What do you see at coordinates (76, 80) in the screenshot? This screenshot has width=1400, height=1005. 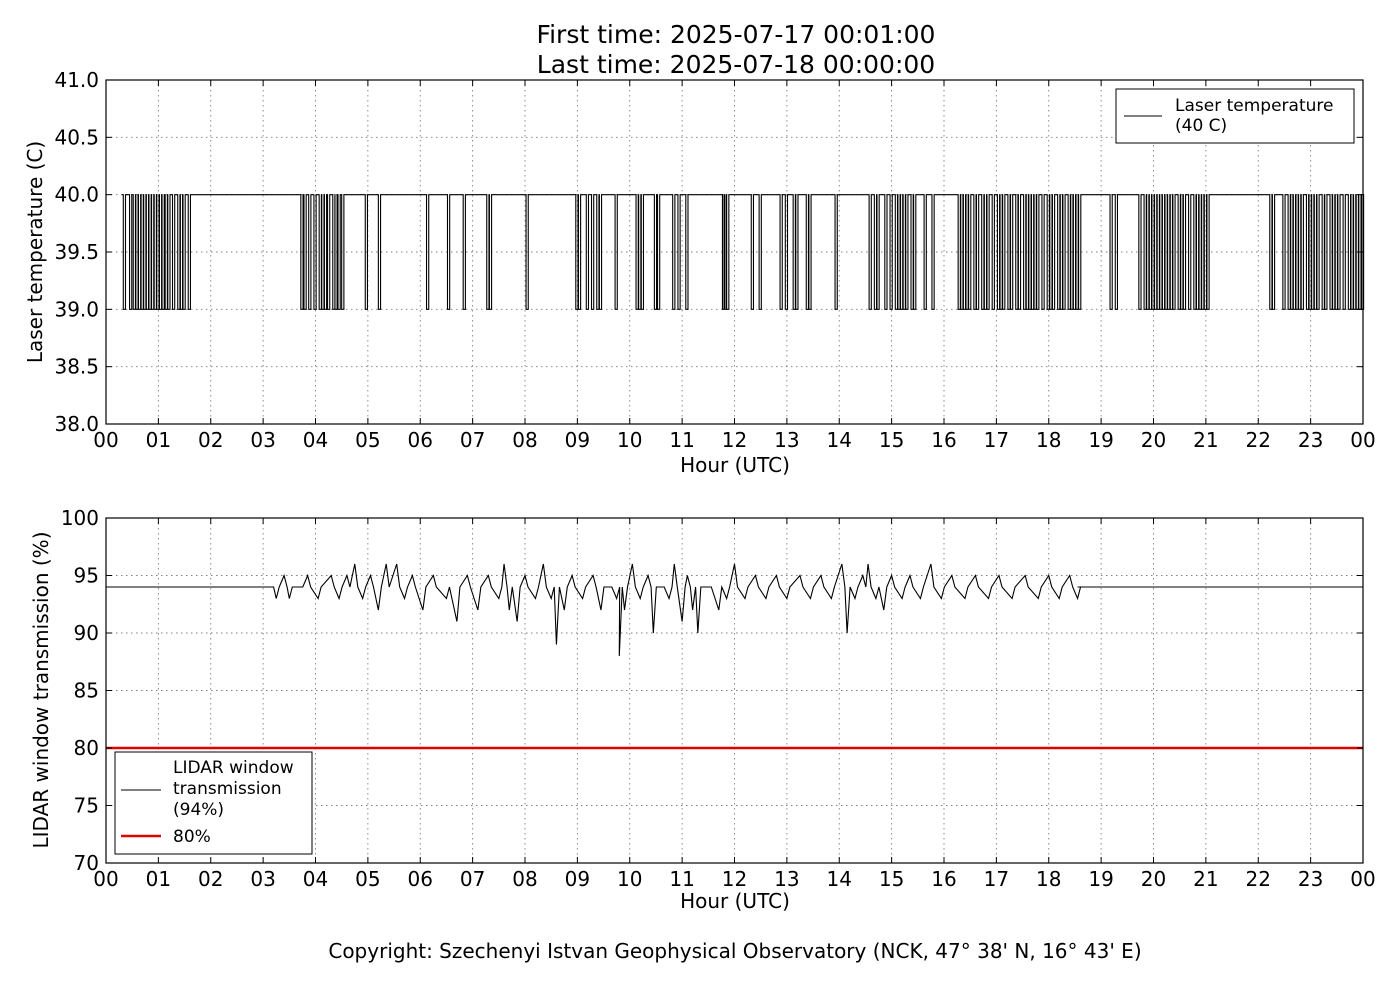 I see `laser-y-tick-label: 41.0` at bounding box center [76, 80].